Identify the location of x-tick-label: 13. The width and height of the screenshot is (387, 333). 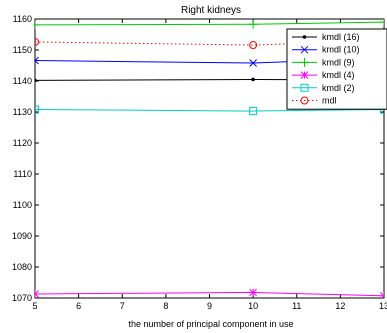
(383, 306).